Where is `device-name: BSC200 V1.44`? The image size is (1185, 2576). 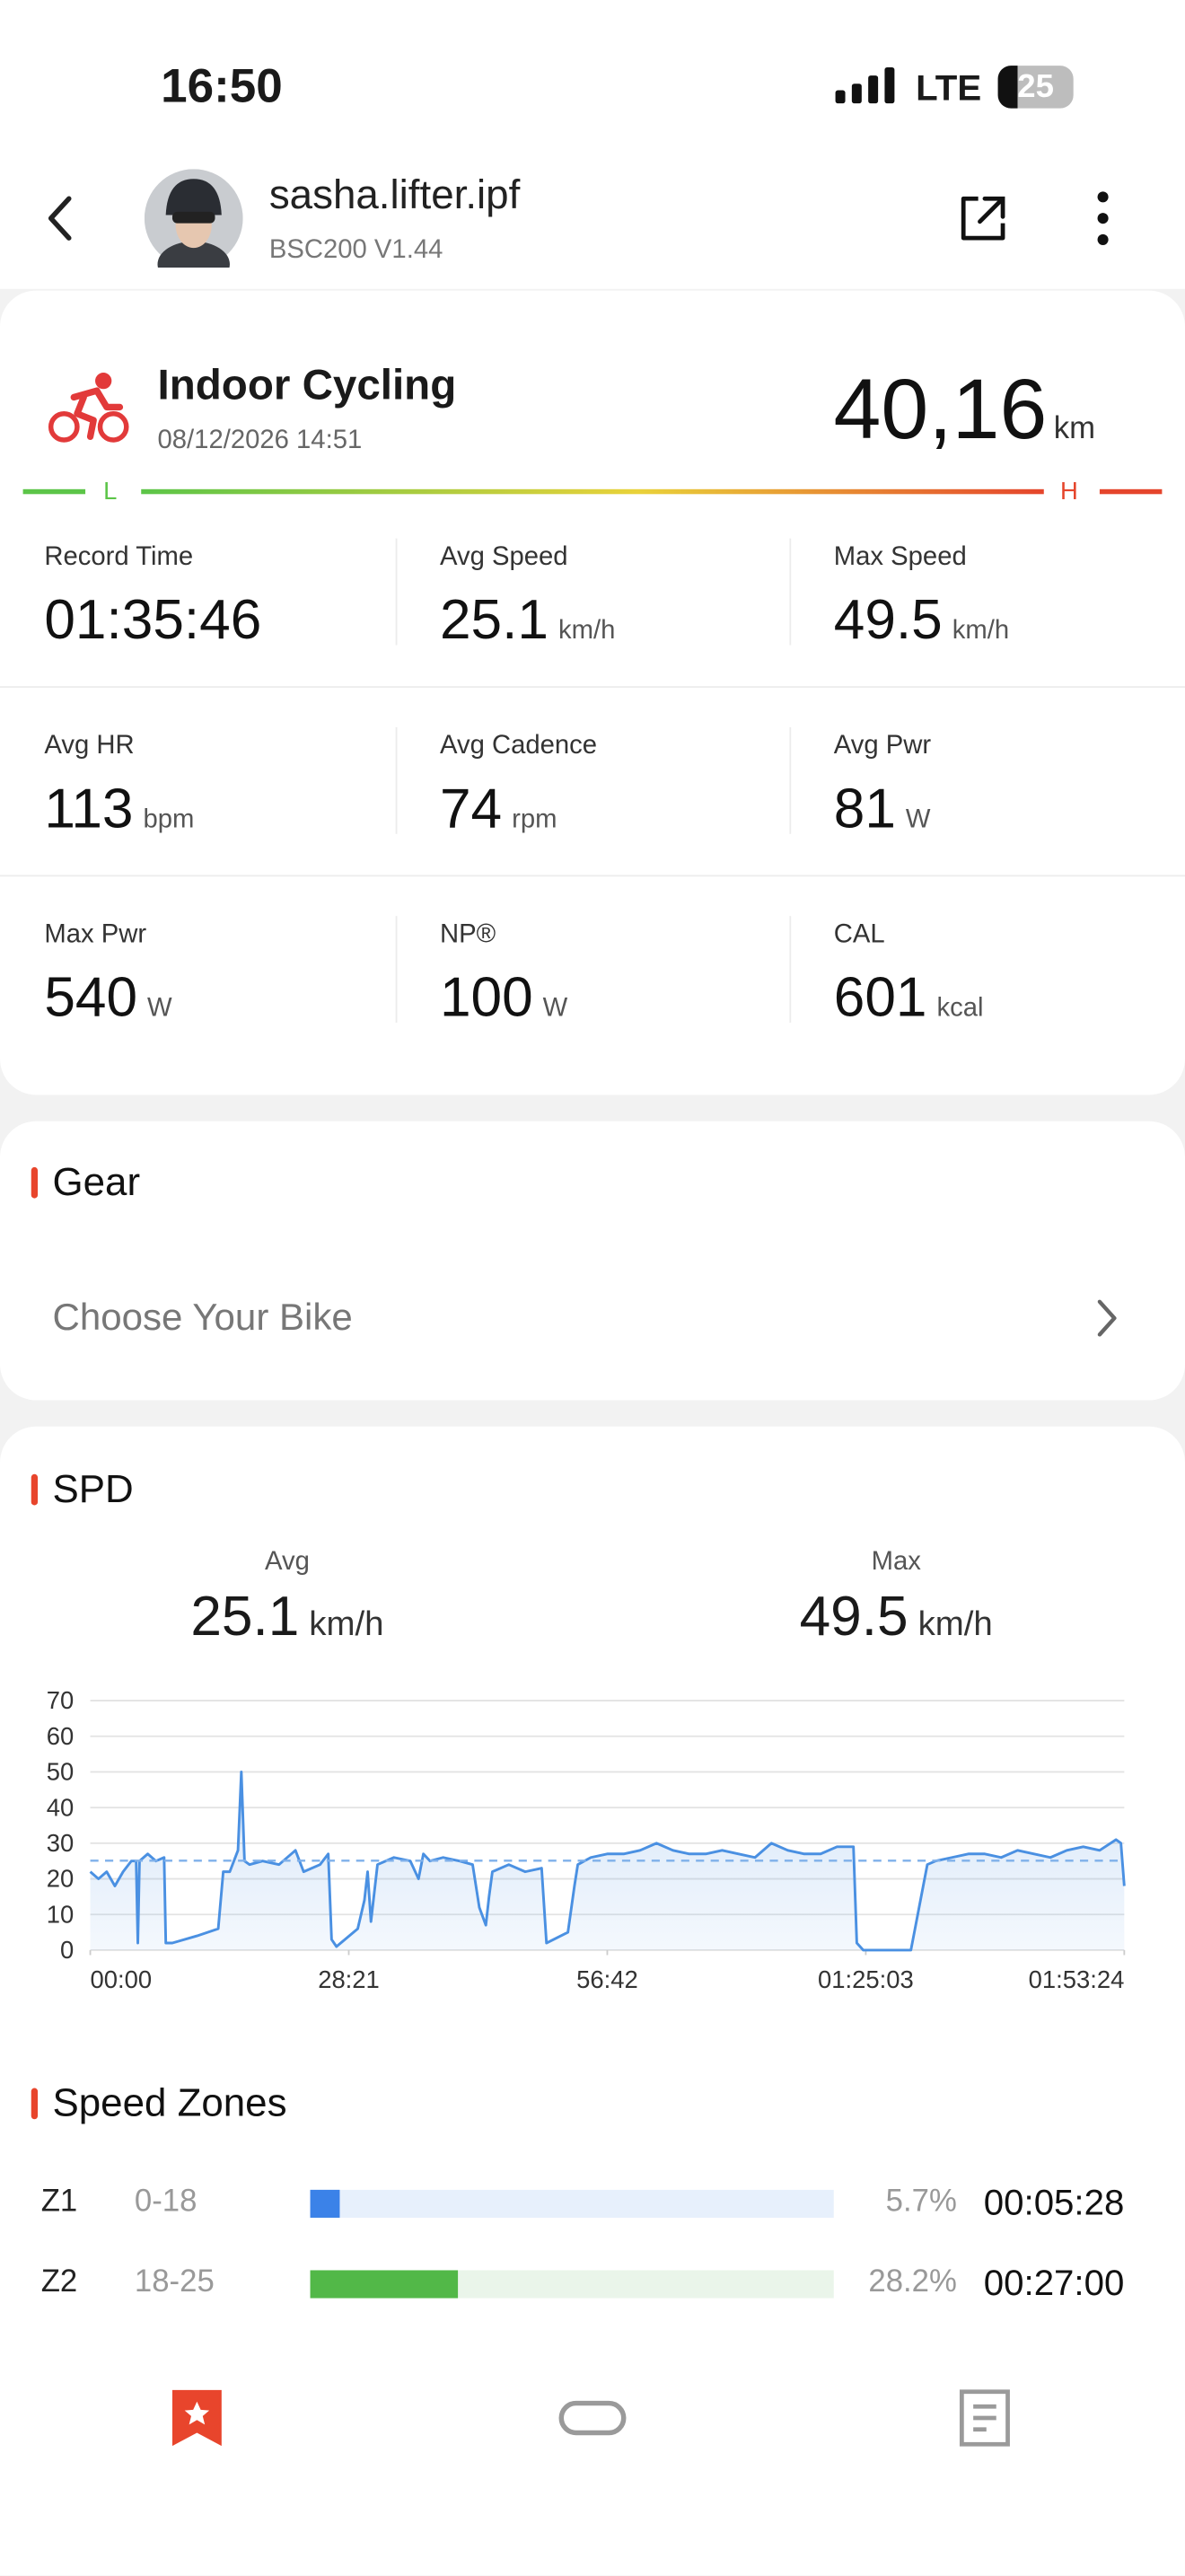 device-name: BSC200 V1.44 is located at coordinates (355, 251).